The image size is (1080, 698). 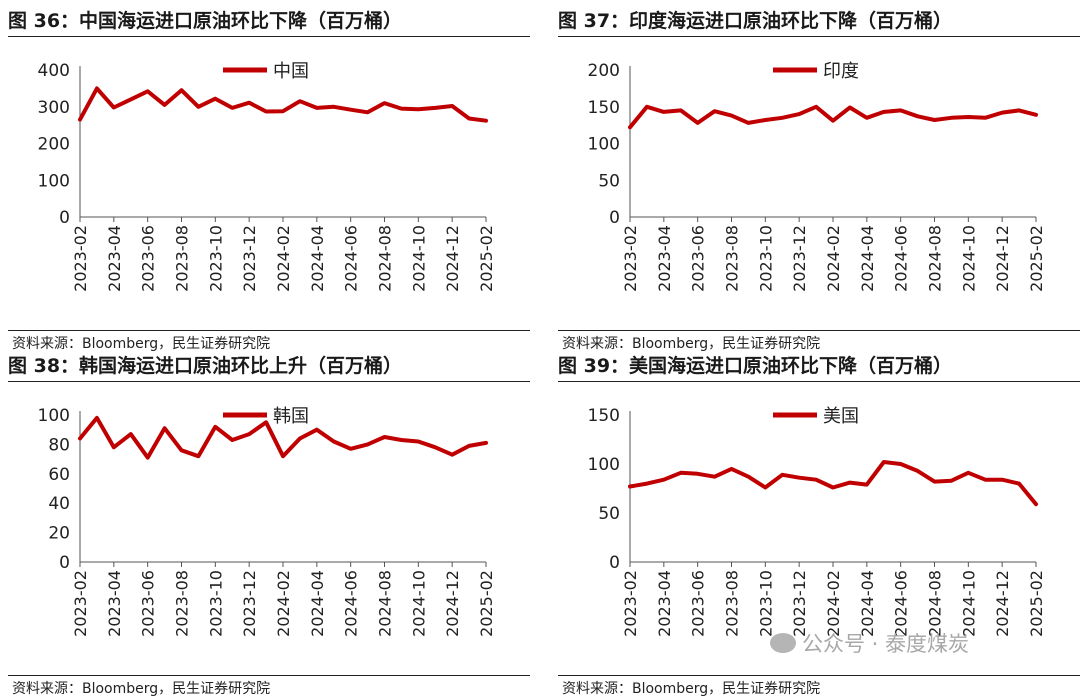 What do you see at coordinates (59, 445) in the screenshot?
I see `y-tick-label: 80` at bounding box center [59, 445].